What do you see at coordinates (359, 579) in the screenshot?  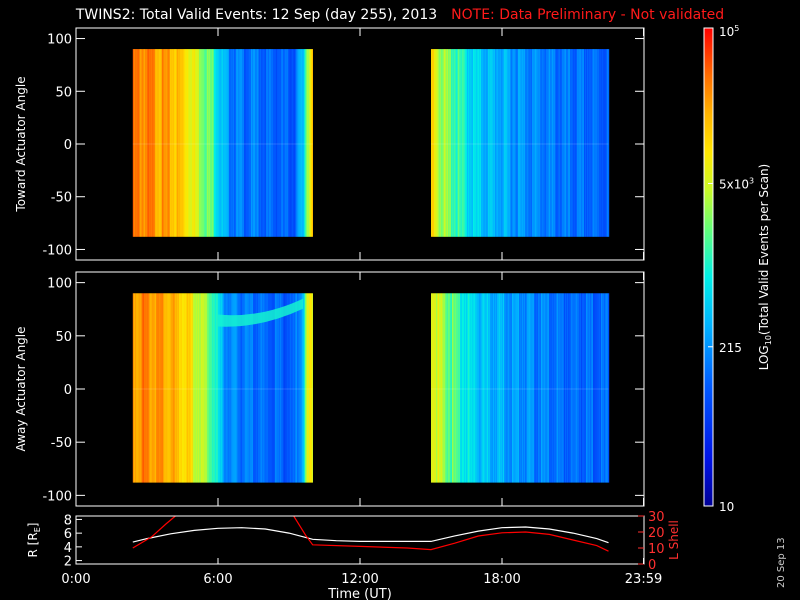 I see `x-tick-label: 12:00` at bounding box center [359, 579].